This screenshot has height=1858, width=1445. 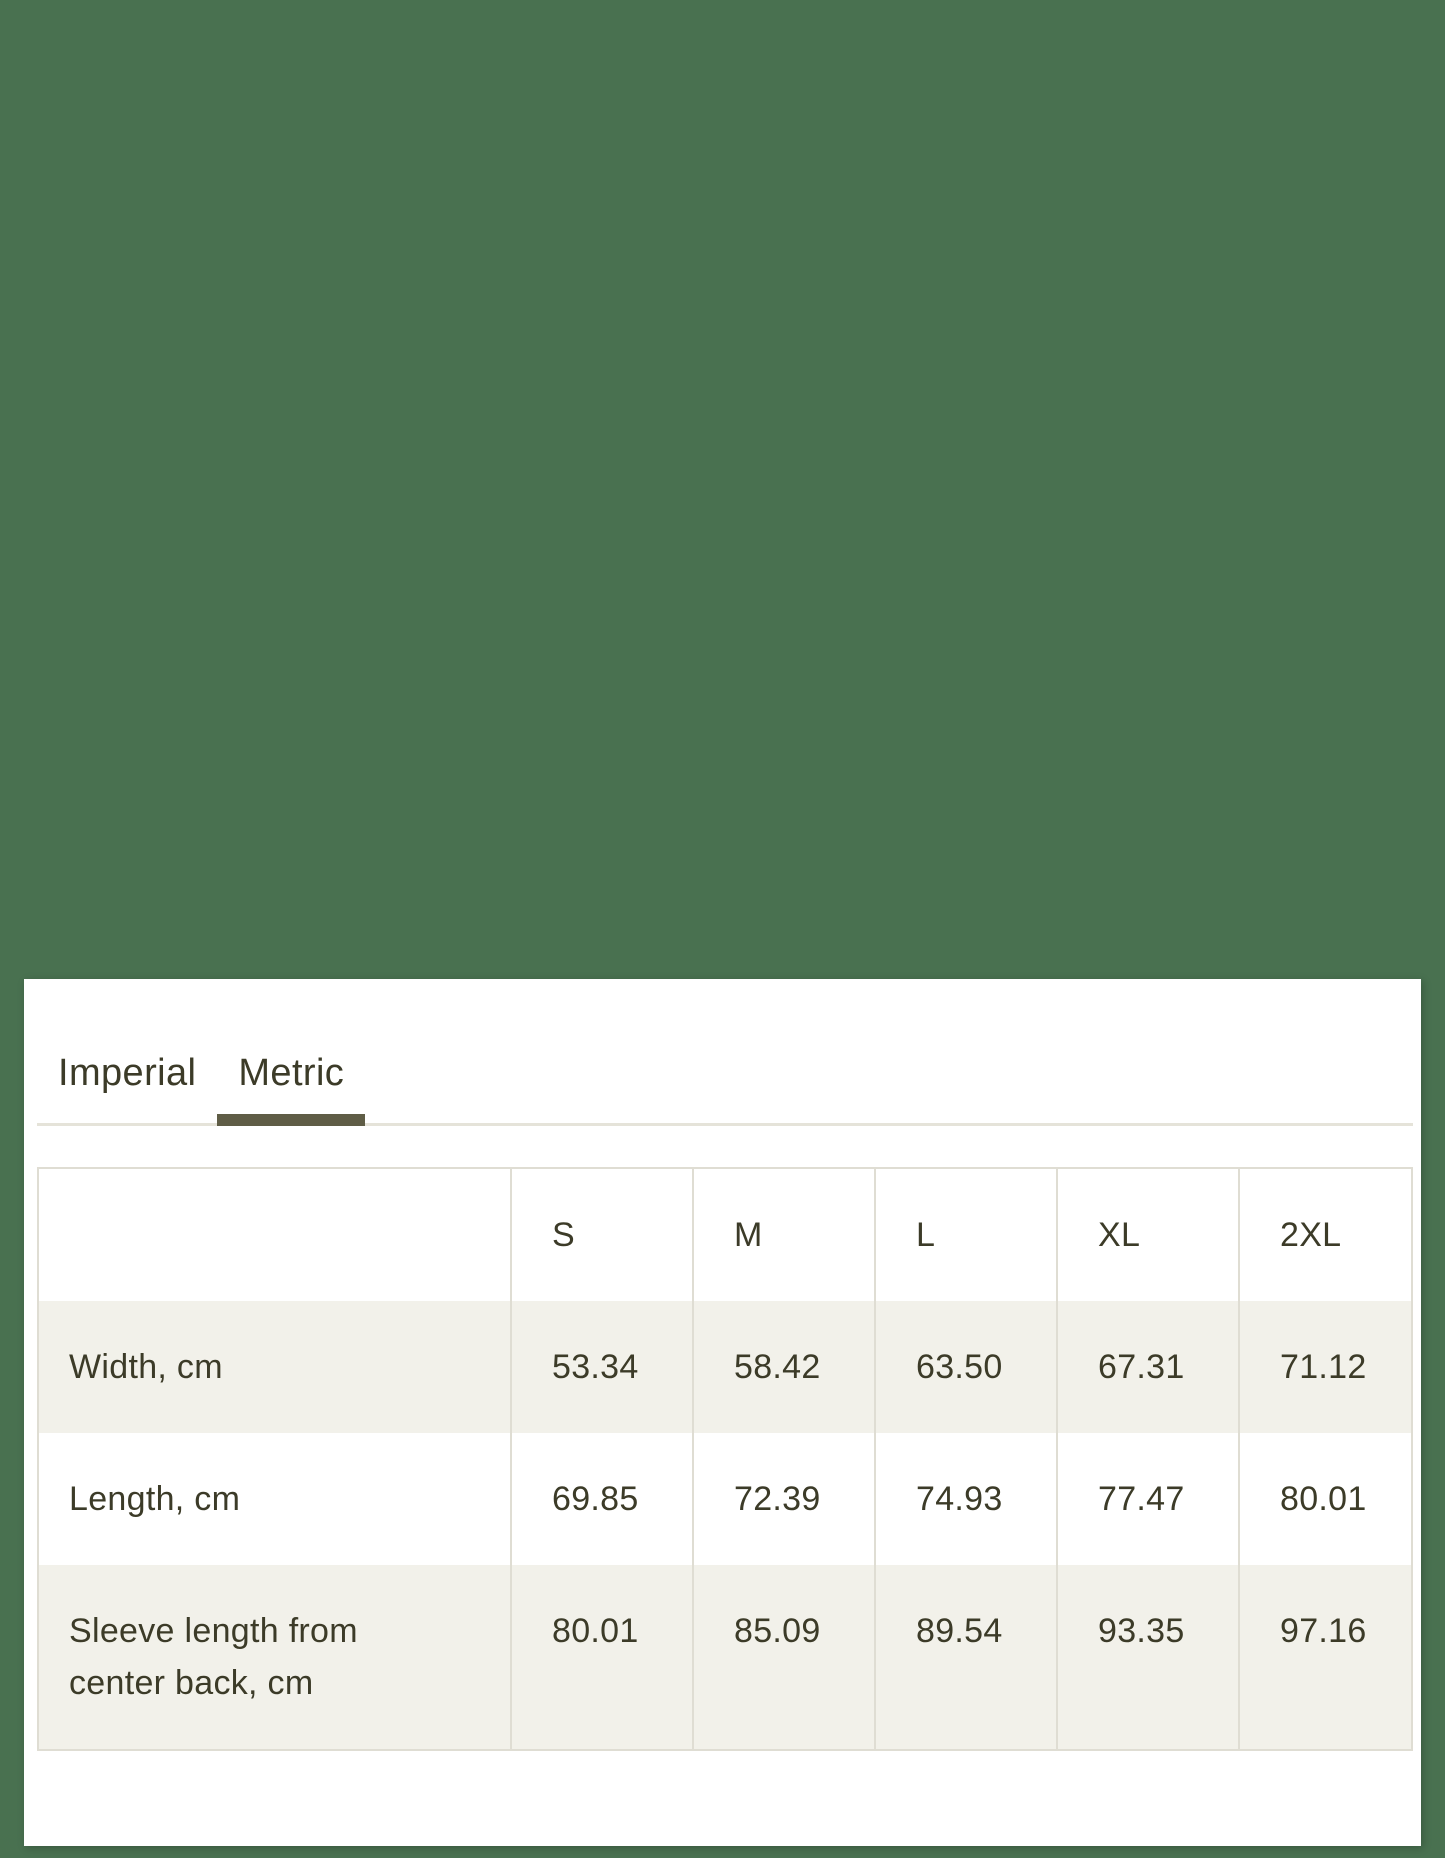 I want to click on unit-tabs: Imperial Metric, so click(x=725, y=1087).